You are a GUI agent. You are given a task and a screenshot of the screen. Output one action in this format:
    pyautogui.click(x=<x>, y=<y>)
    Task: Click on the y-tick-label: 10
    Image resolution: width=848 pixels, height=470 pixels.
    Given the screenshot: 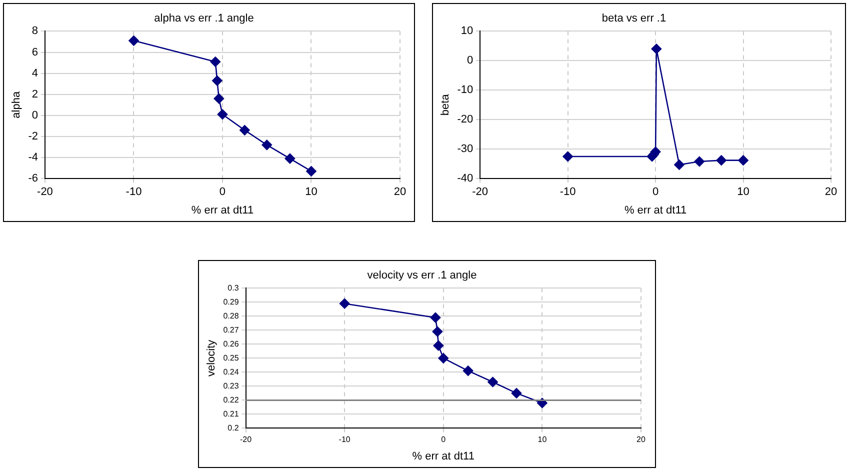 What is the action you would take?
    pyautogui.click(x=467, y=31)
    